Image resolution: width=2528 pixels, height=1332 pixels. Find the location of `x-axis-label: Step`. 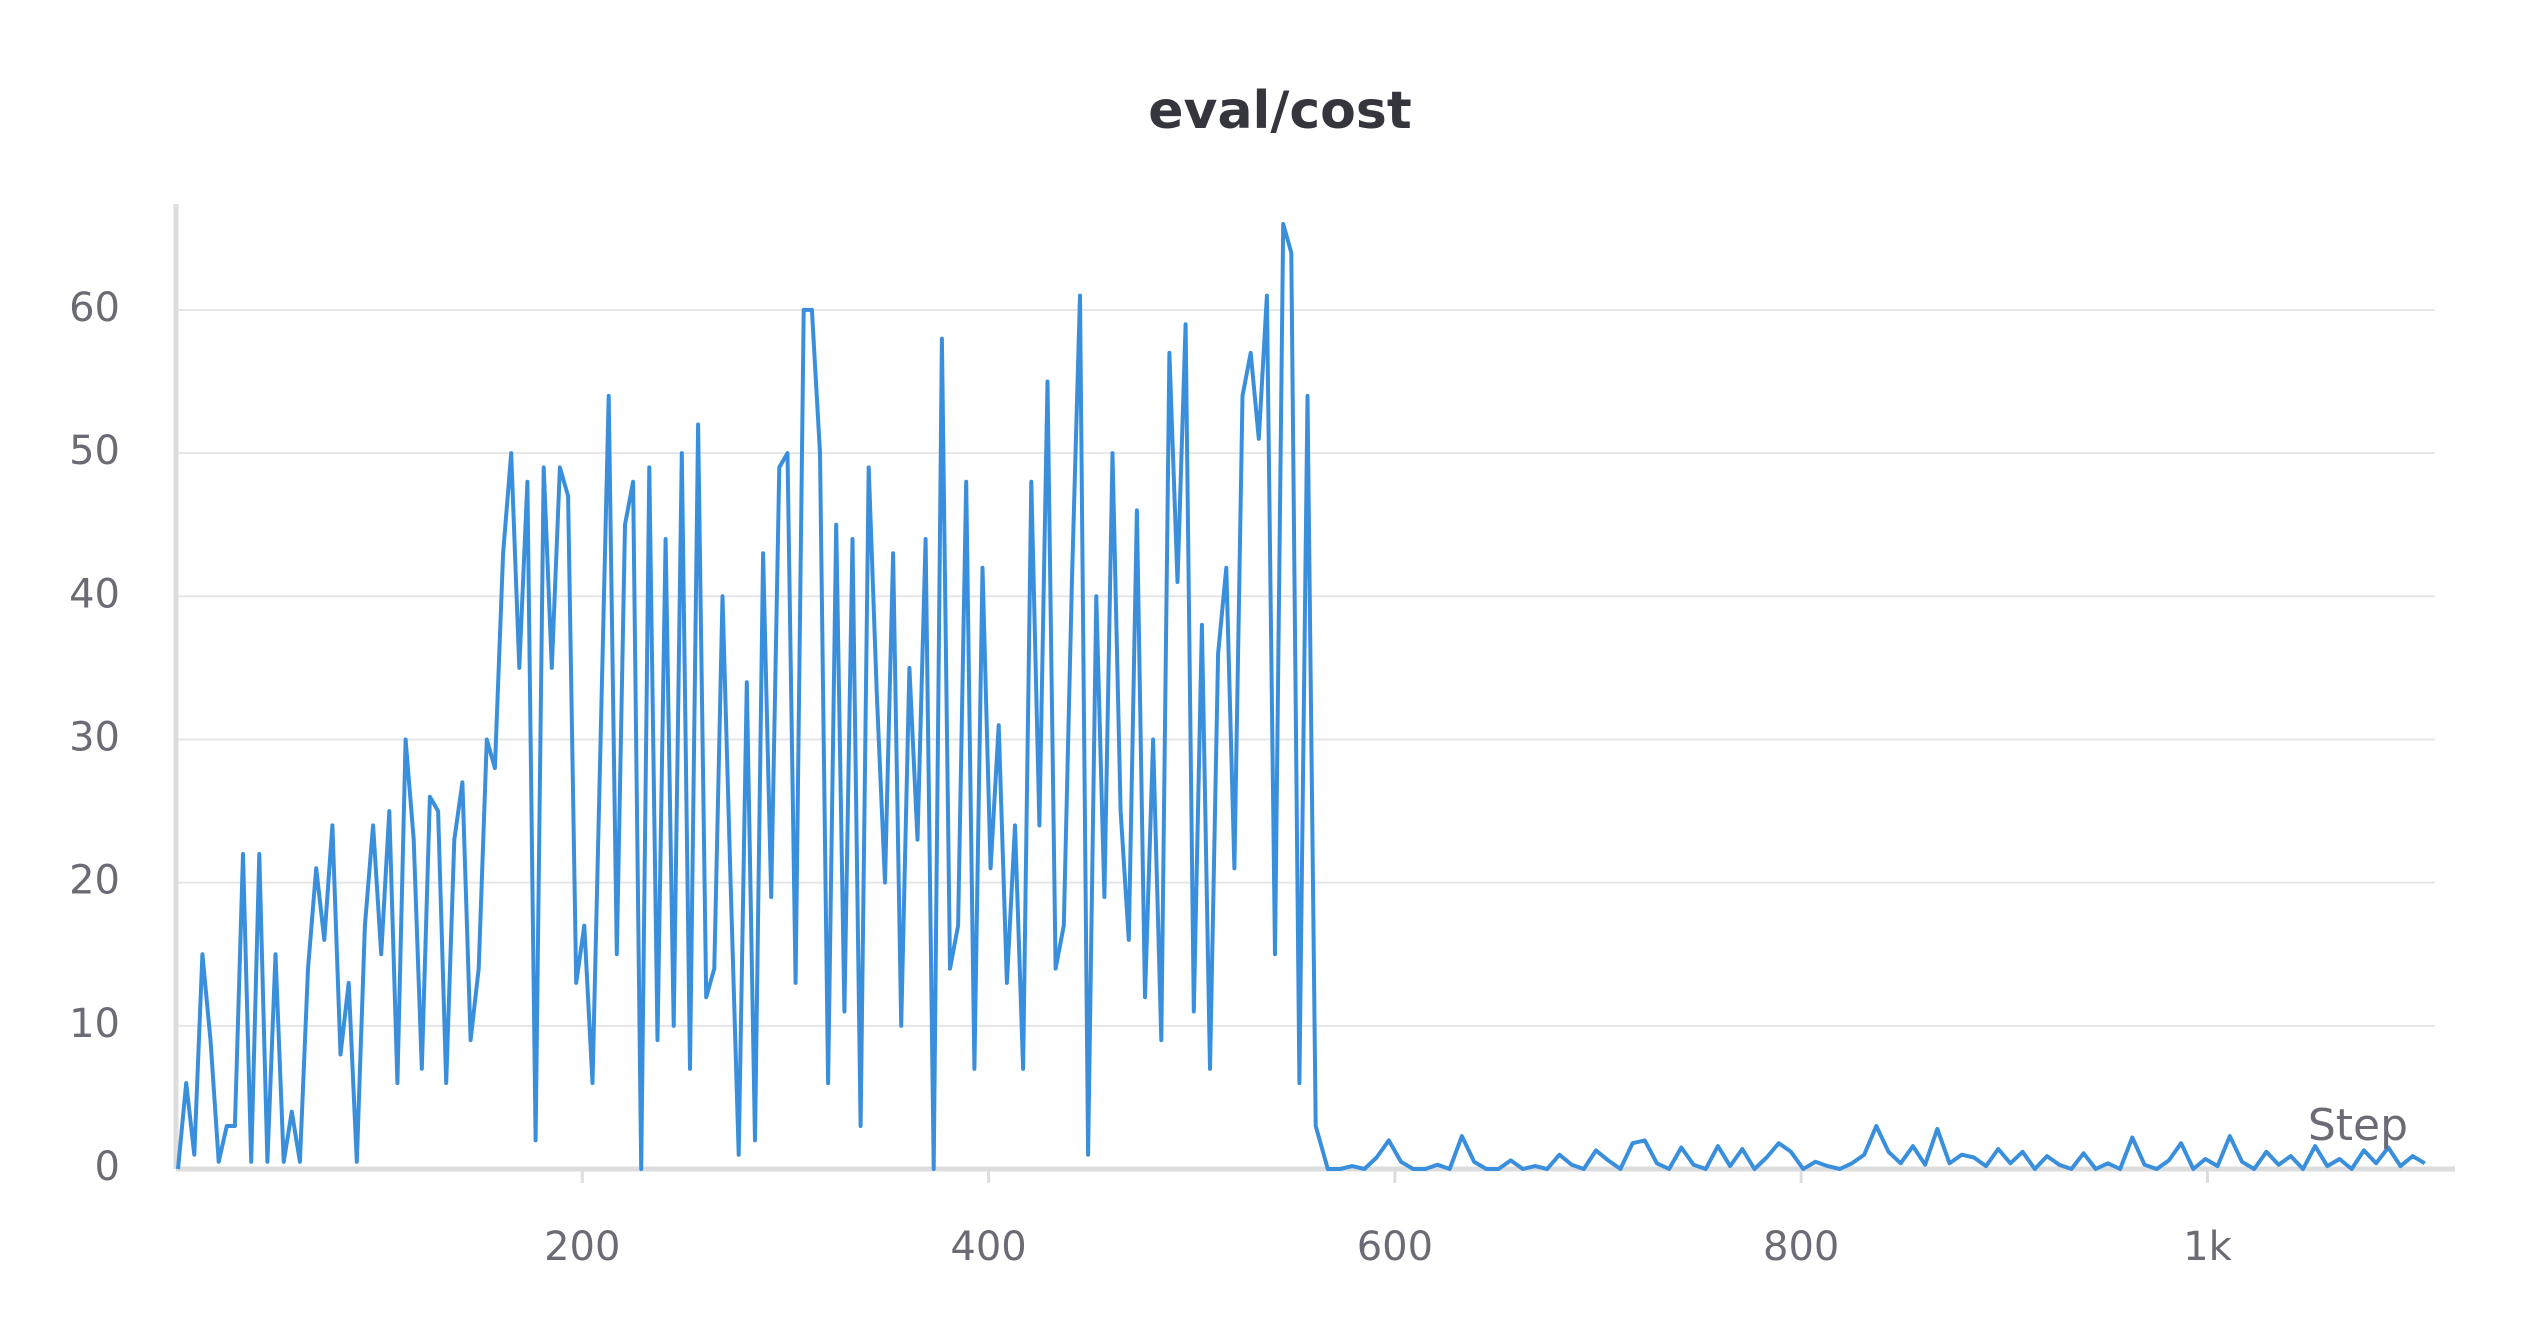

x-axis-label: Step is located at coordinates (2358, 1125).